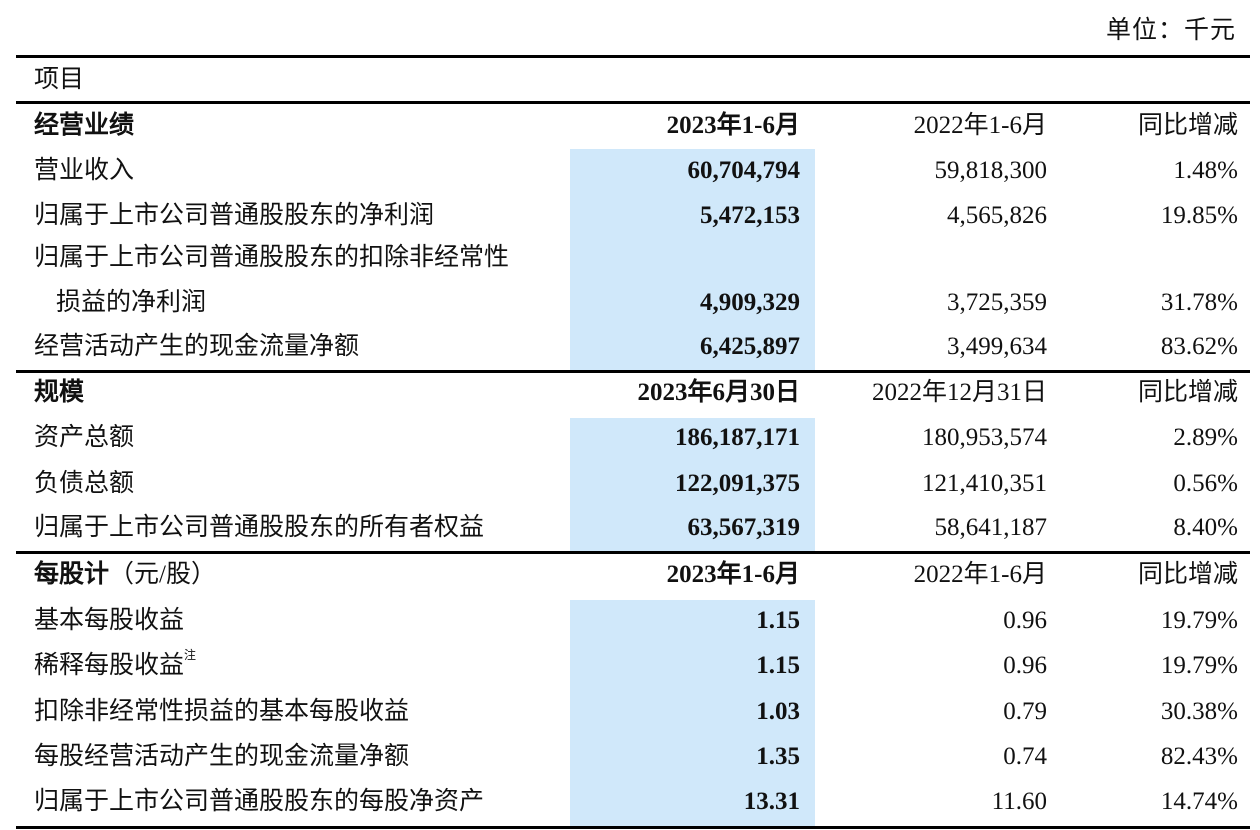  I want to click on table-row: 每股经营活动产生的现金流量净额 1.35 0.74 82.43%, so click(633, 756).